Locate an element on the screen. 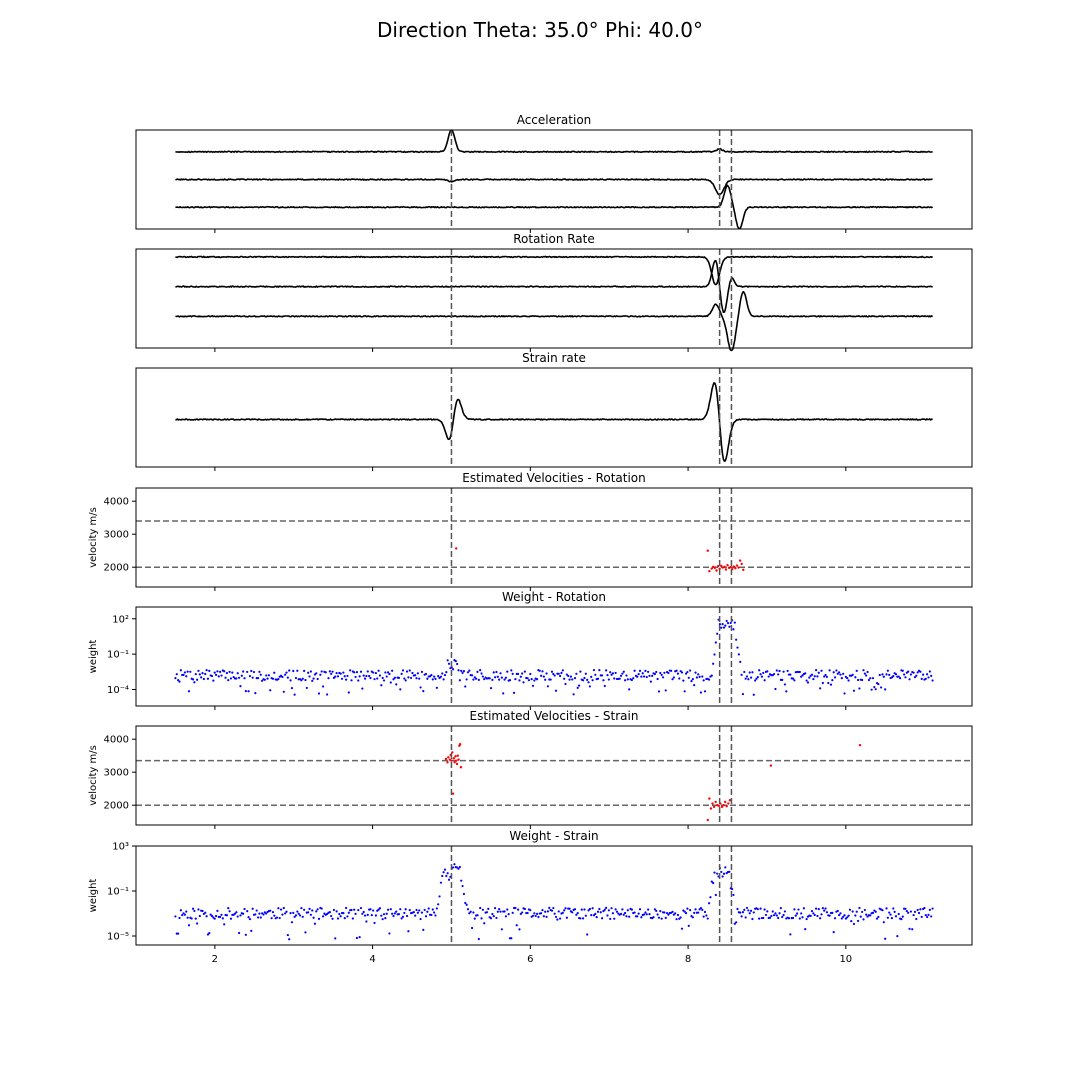 The image size is (1080, 1080). subplot-1: Acceleration is located at coordinates (554, 173).